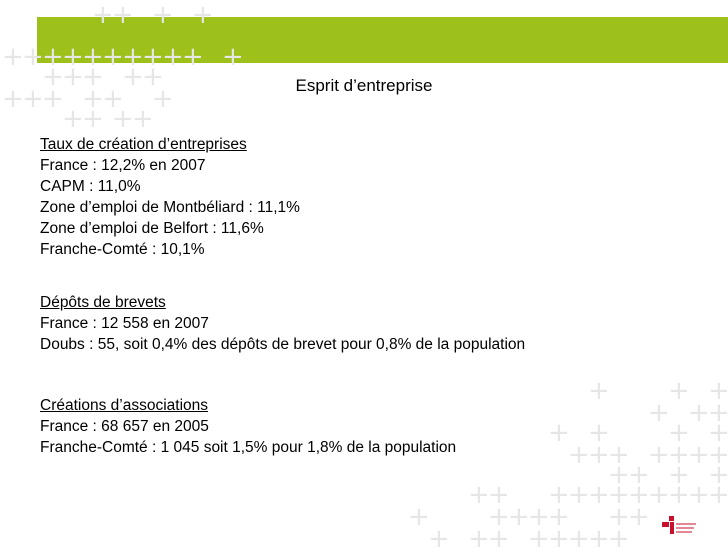 The height and width of the screenshot is (554, 728). Describe the element at coordinates (124, 405) in the screenshot. I see `section-heading: Créations d’associations` at that location.